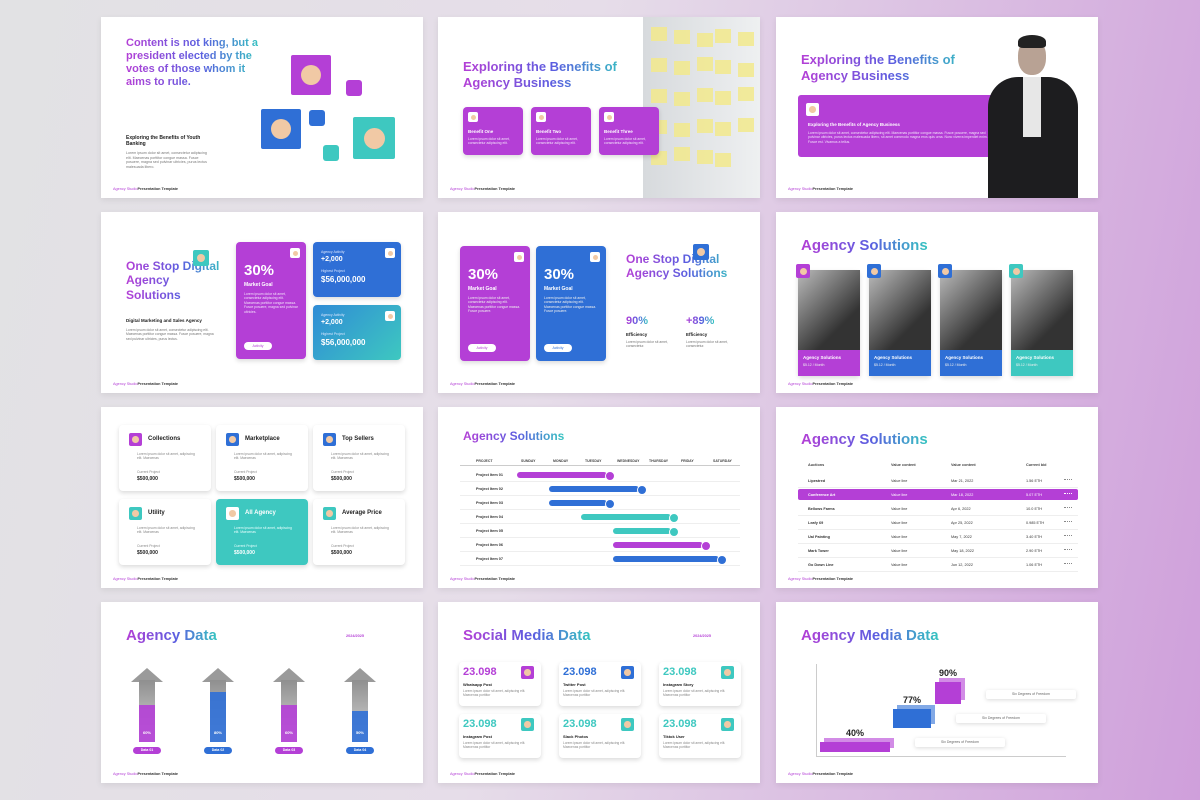 Image resolution: width=1200 pixels, height=800 pixels. I want to click on arrow-head, so click(147, 675).